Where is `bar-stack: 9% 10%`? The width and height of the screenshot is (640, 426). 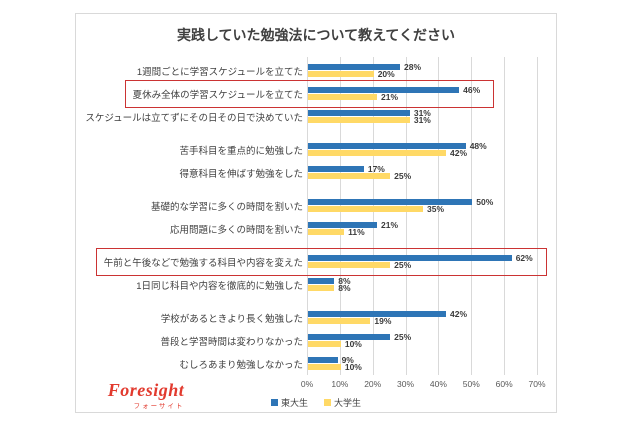 bar-stack: 9% 10% is located at coordinates (335, 363).